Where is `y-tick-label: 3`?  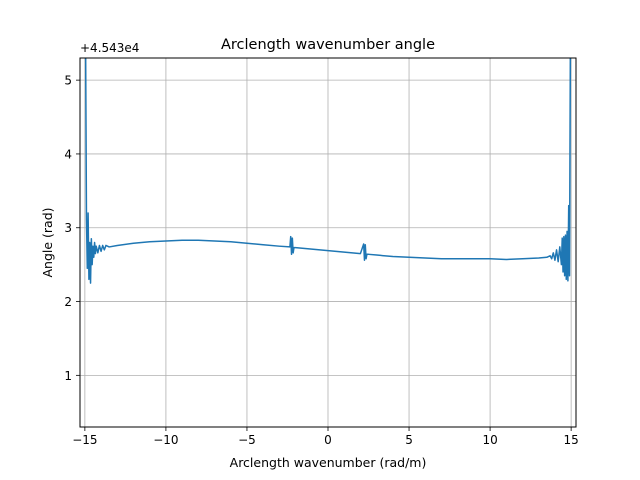 y-tick-label: 3 is located at coordinates (68, 228).